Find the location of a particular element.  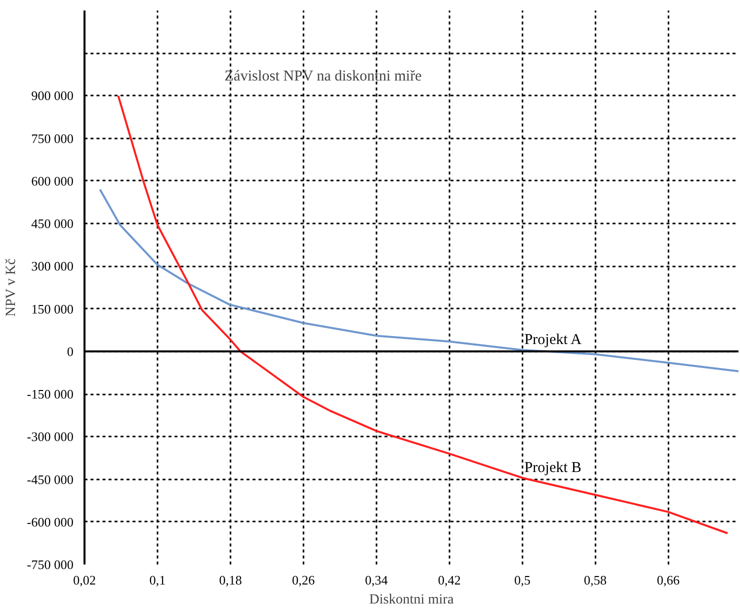

y-tick-label: -750 000 is located at coordinates (50, 564).